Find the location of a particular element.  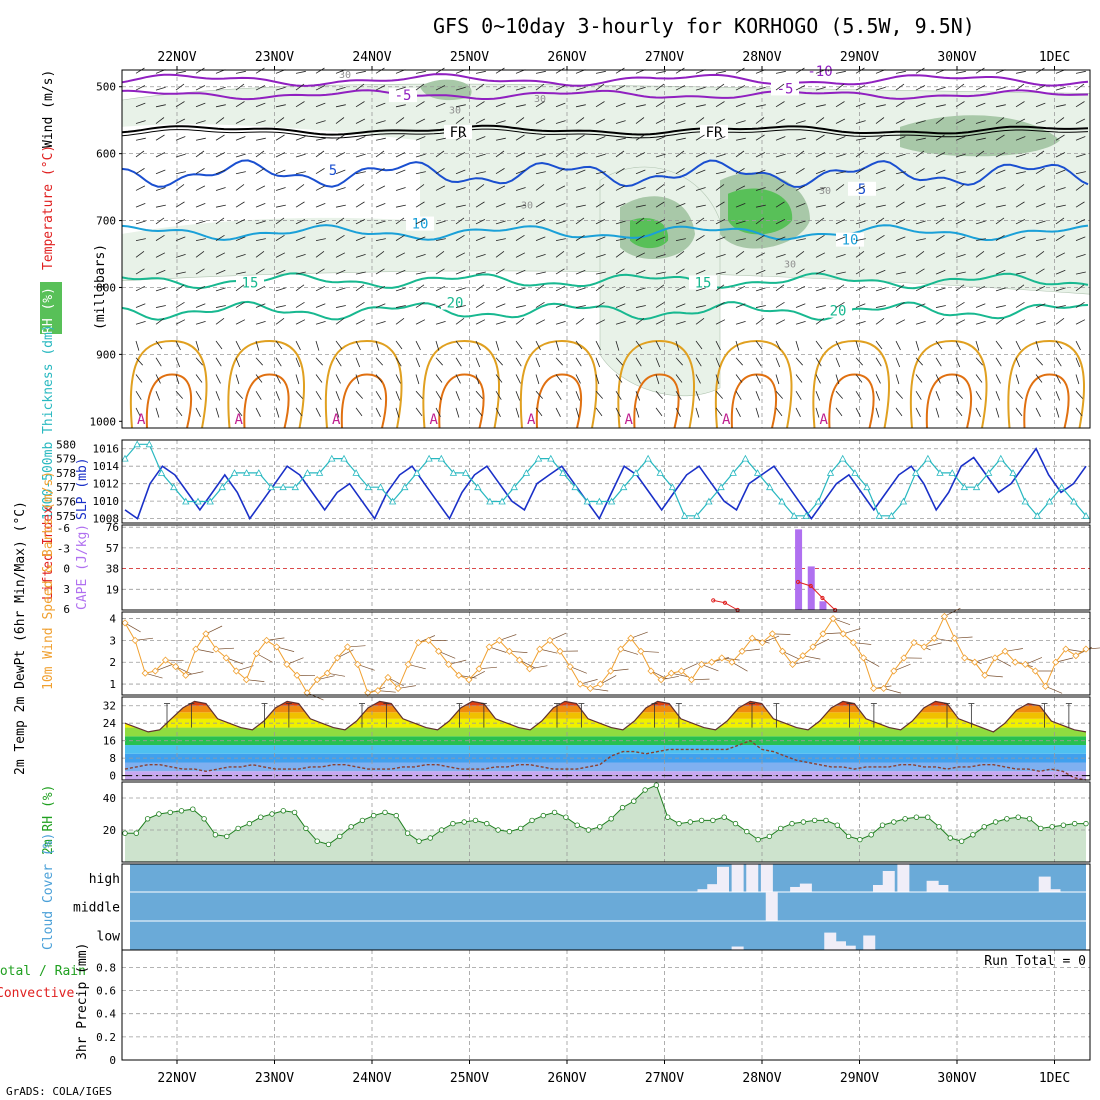

li-tick-label: 0 is located at coordinates (66, 569).